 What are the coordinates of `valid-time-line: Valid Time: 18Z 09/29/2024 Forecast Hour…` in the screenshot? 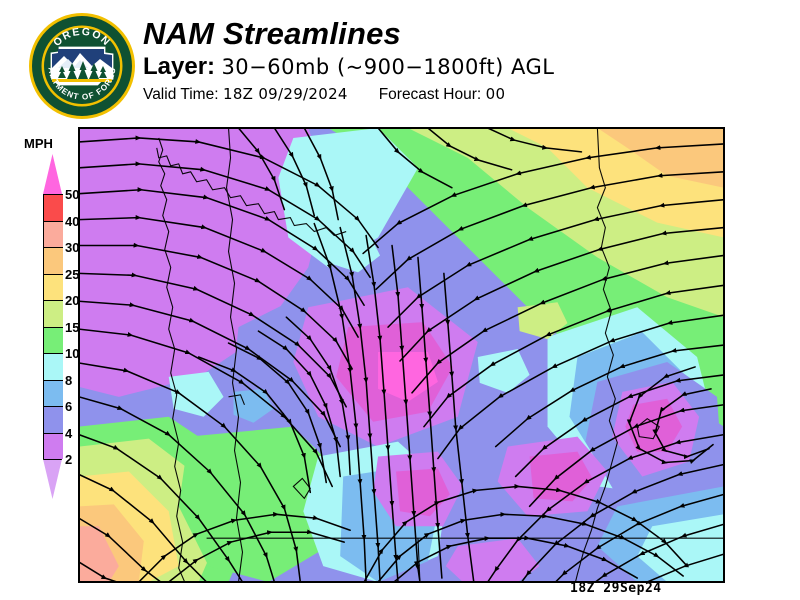 It's located at (348, 94).